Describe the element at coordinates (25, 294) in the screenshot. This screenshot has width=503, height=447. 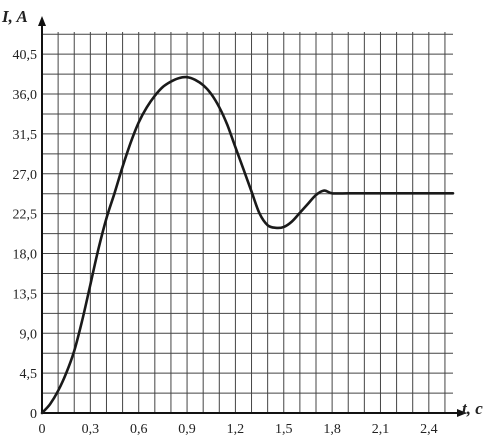
I see `y-tick-label: 13,5` at that location.